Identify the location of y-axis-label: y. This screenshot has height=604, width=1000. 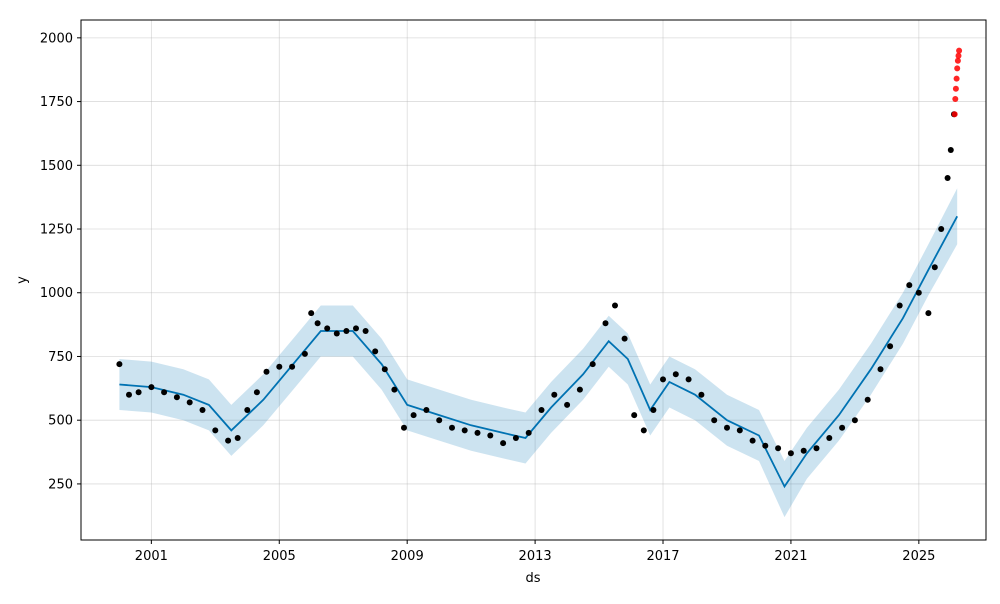
(22, 280).